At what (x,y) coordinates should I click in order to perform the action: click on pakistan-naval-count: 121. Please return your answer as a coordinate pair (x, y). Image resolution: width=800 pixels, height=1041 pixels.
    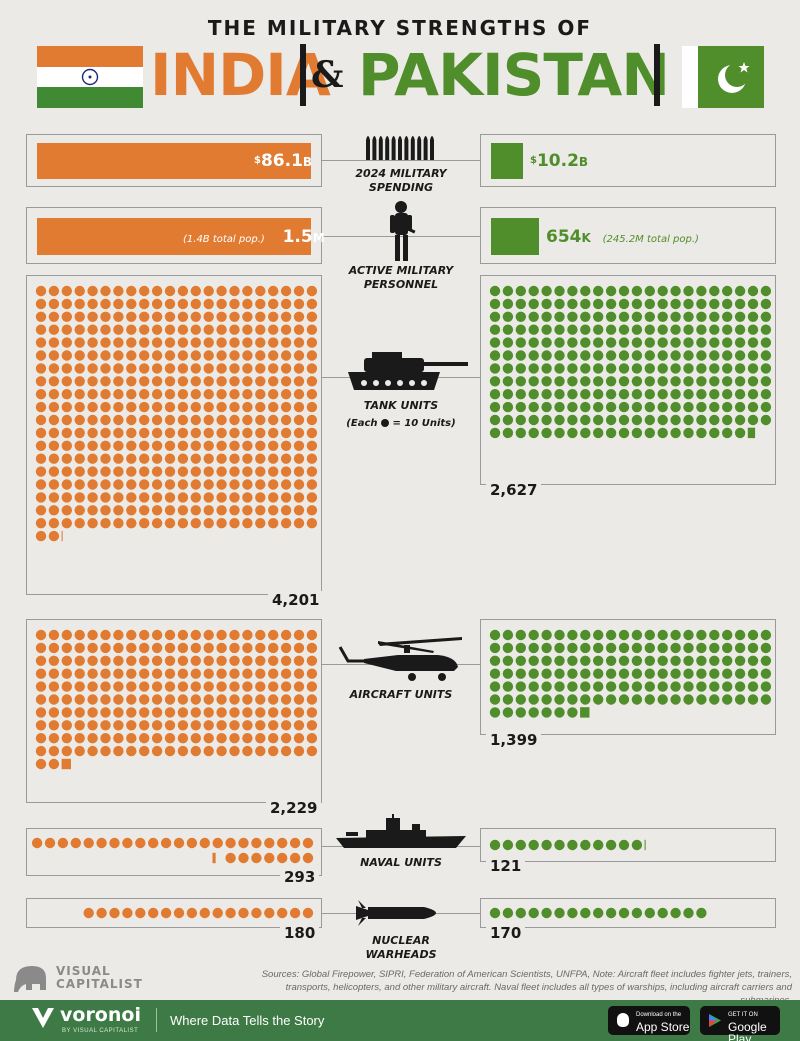
    Looking at the image, I should click on (506, 866).